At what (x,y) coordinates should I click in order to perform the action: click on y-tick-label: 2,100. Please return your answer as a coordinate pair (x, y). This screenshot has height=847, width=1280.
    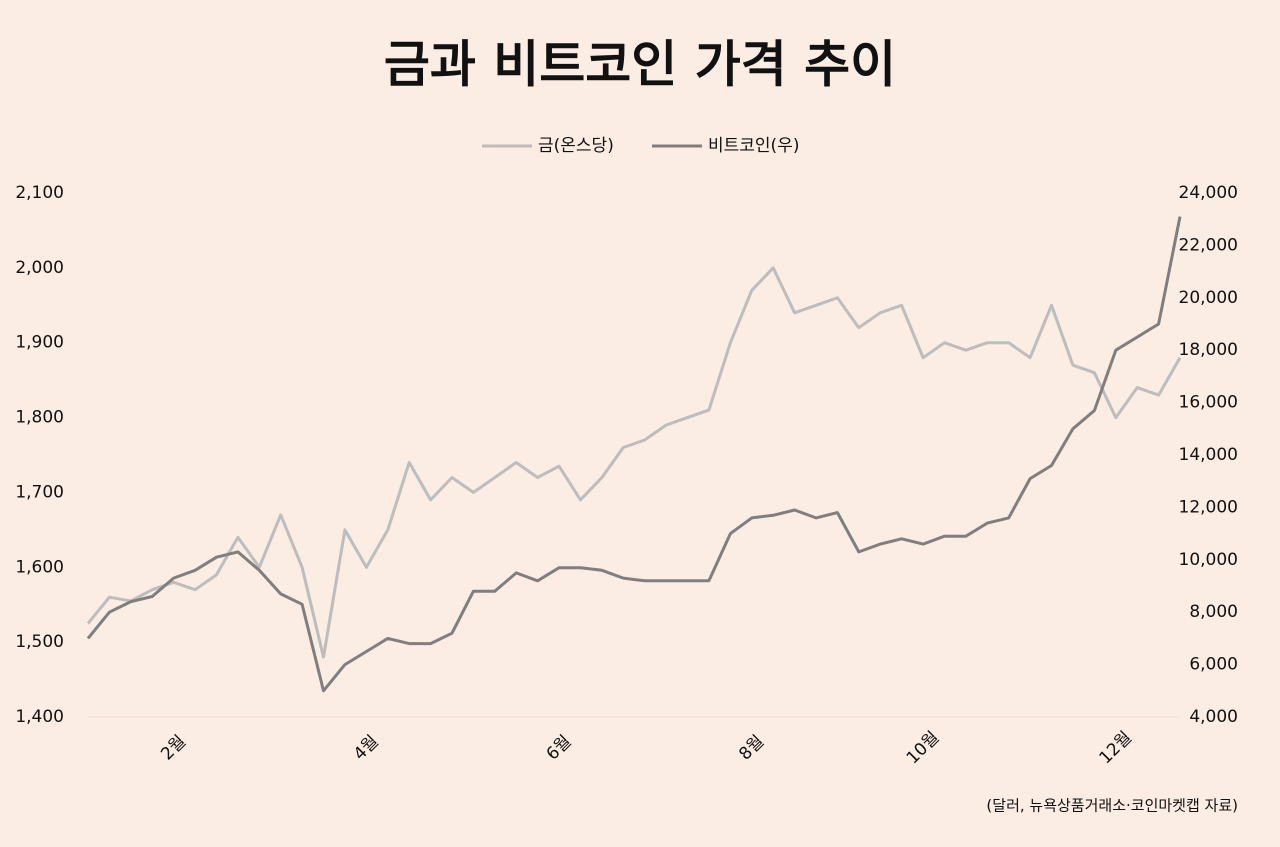
    Looking at the image, I should click on (39, 193).